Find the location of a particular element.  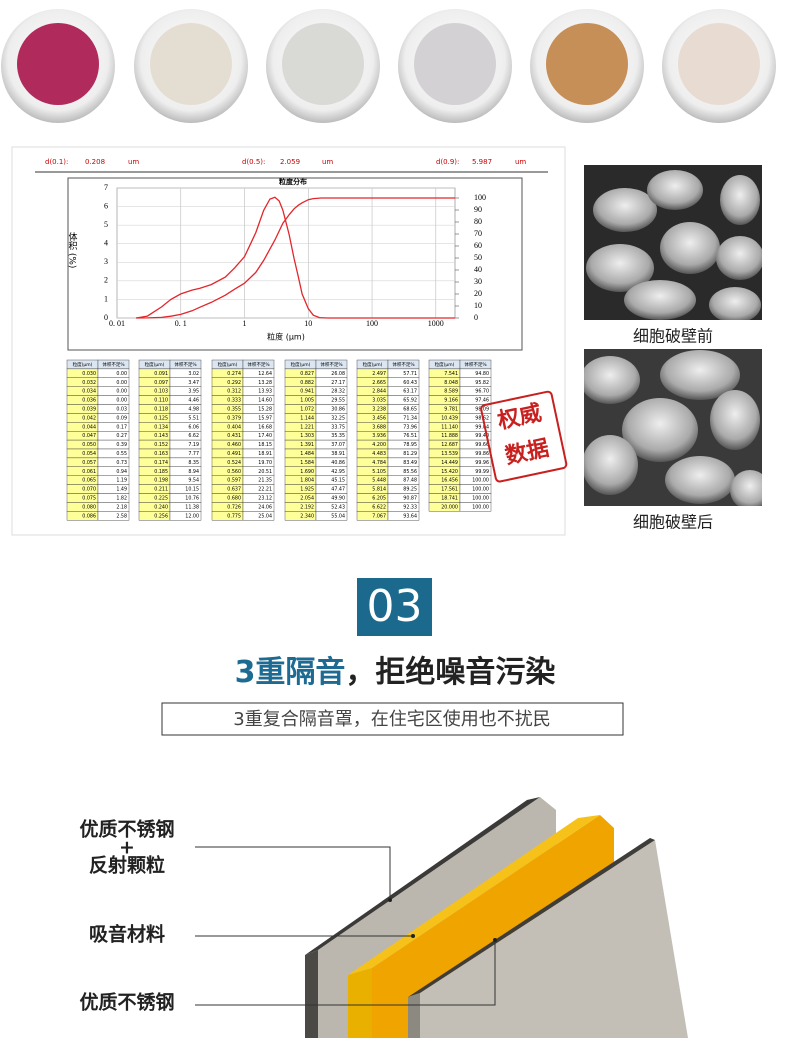

table-value: 0.118 is located at coordinates (161, 409).